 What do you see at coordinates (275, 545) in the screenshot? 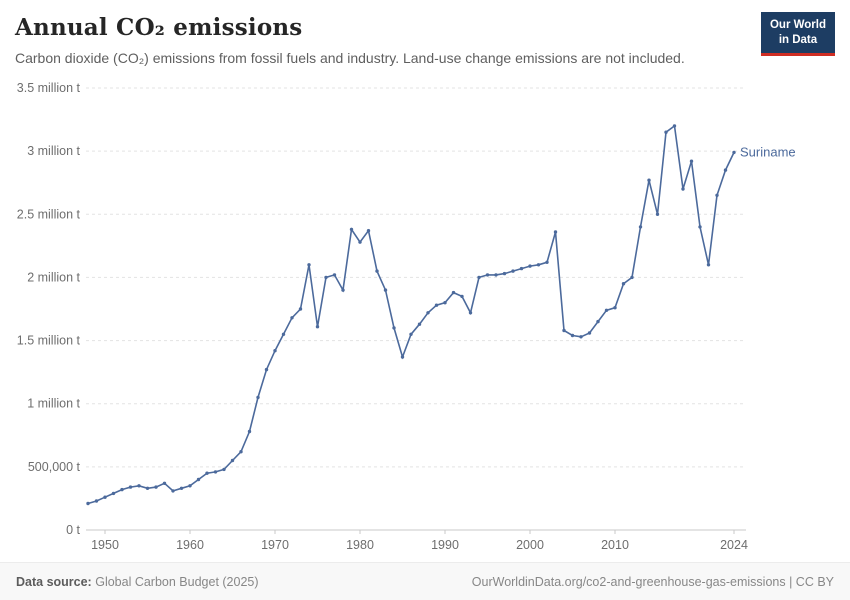
I see `x-axis-tick-label: 1970` at bounding box center [275, 545].